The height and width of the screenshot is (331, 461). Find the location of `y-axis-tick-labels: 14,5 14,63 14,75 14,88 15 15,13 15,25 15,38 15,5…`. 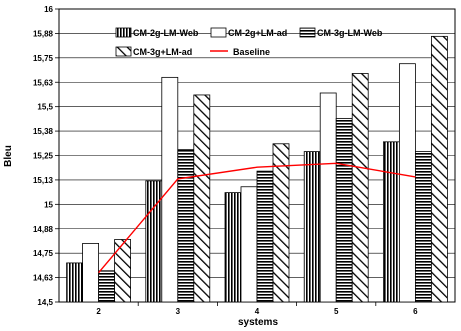

y-axis-tick-labels: 14,5 14,63 14,75 14,88 15 15,13 15,25 15,38 15,5… is located at coordinates (46, 156).